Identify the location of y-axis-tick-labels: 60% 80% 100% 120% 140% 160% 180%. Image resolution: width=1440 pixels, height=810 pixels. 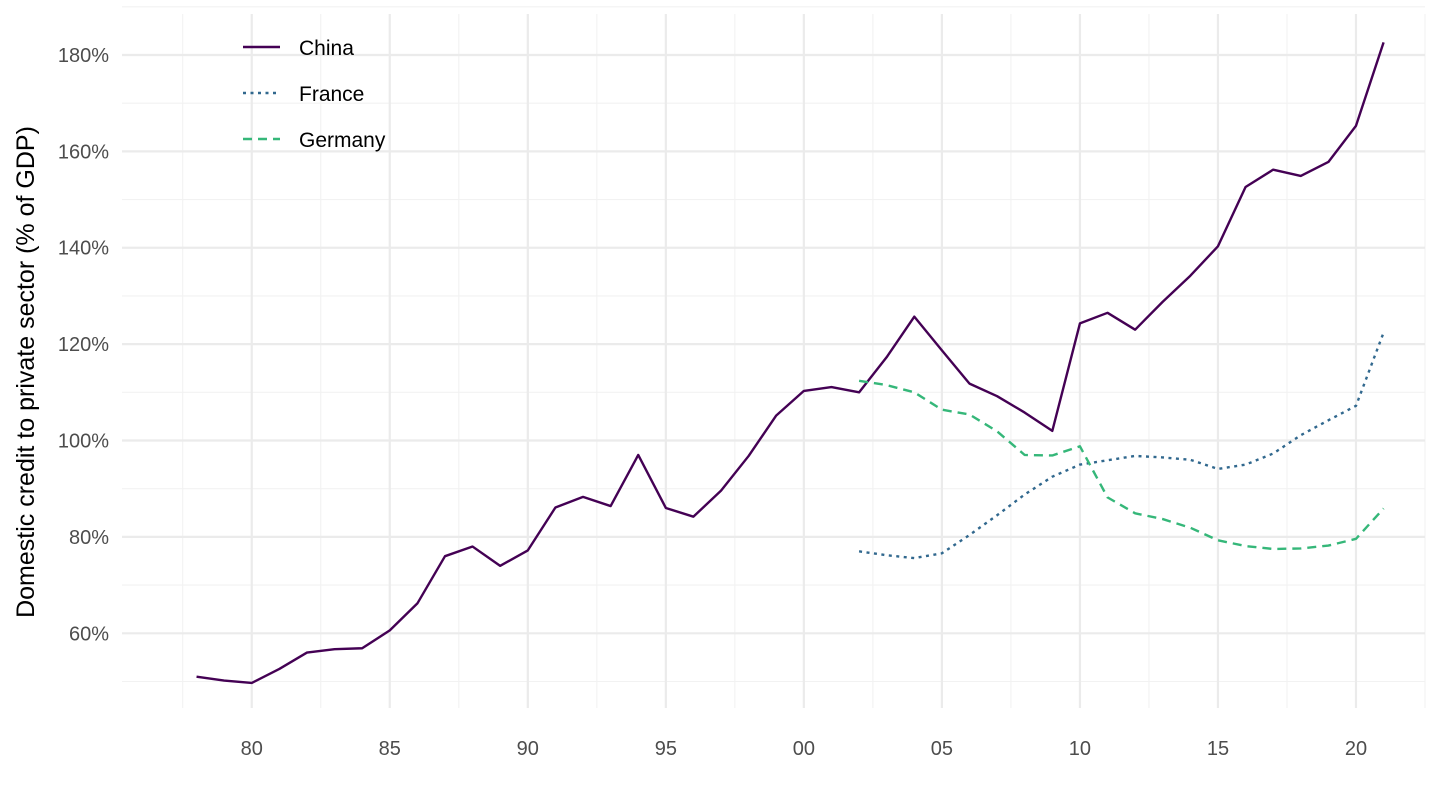
(83, 345).